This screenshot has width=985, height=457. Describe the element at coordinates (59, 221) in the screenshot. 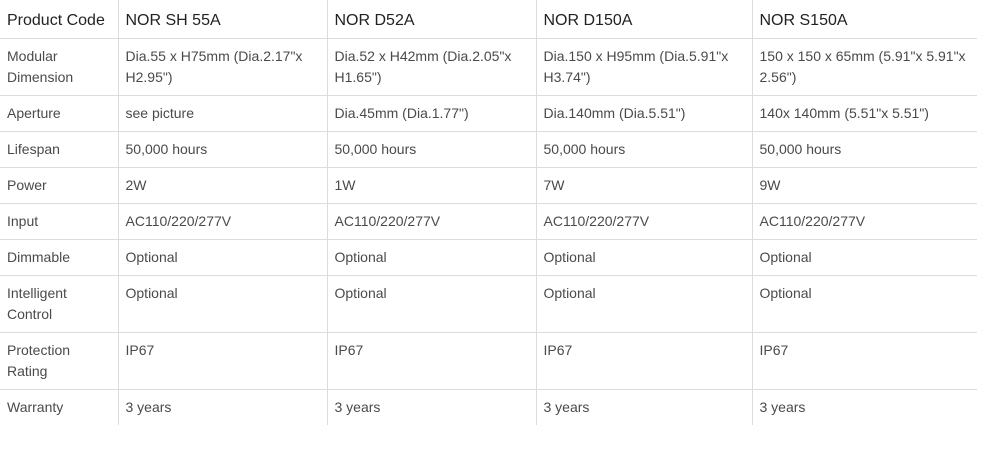

I see `row-label: Input` at that location.